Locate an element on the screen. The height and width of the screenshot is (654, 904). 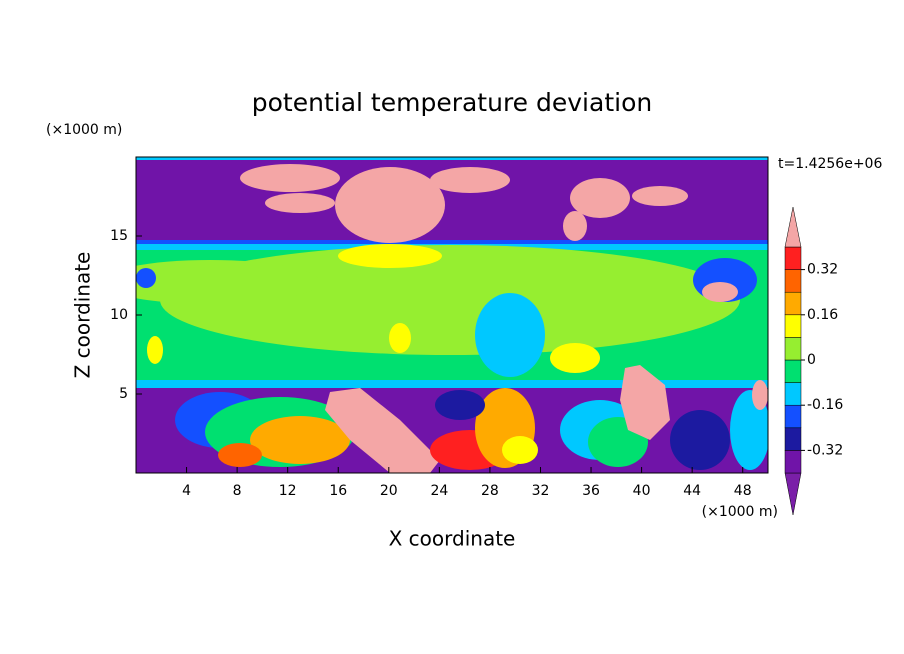
colorbar-tick-label: 0.32 is located at coordinates (822, 270).